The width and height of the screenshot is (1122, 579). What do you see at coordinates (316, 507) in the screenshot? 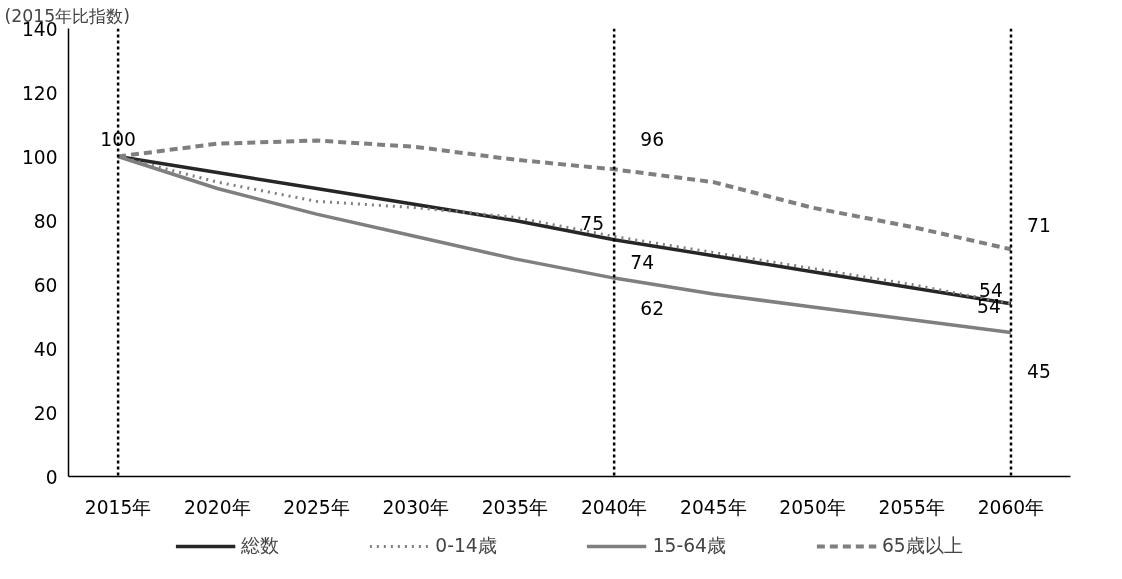
I see `x-tick-label: 2025年` at bounding box center [316, 507].